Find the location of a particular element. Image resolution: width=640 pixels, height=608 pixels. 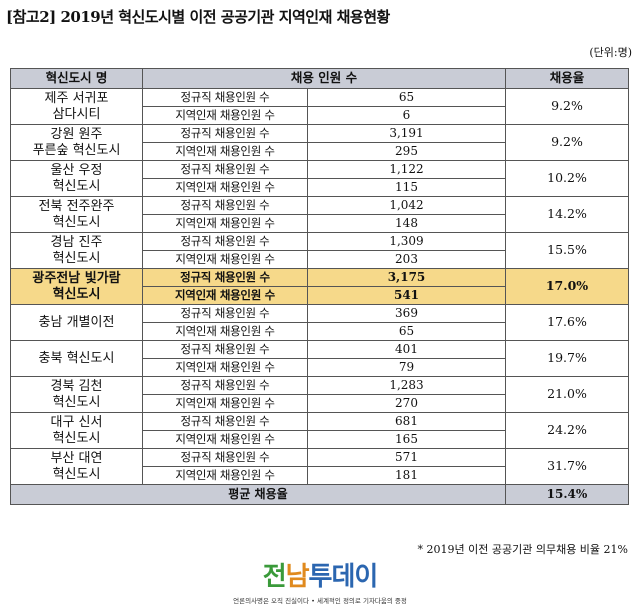

regular-count: 1,283 is located at coordinates (406, 385).